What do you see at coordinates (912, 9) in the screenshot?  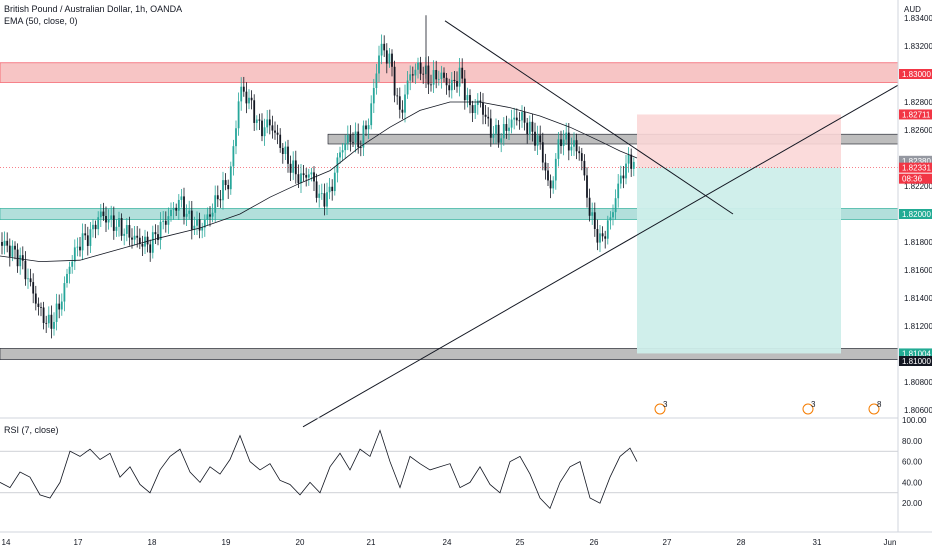 I see `currency-label: AUD` at bounding box center [912, 9].